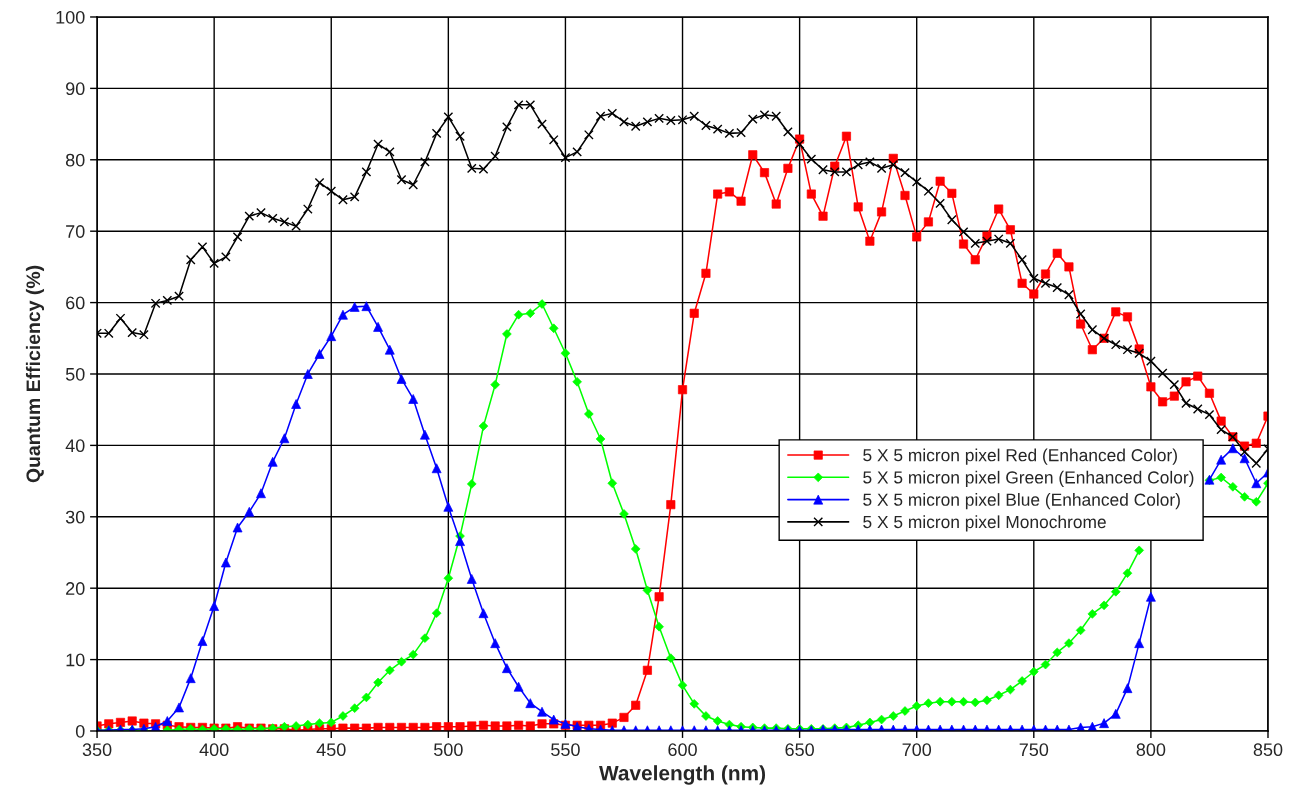 The image size is (1289, 801). What do you see at coordinates (682, 775) in the screenshot?
I see `x-axis-title: Wavelength (nm)` at bounding box center [682, 775].